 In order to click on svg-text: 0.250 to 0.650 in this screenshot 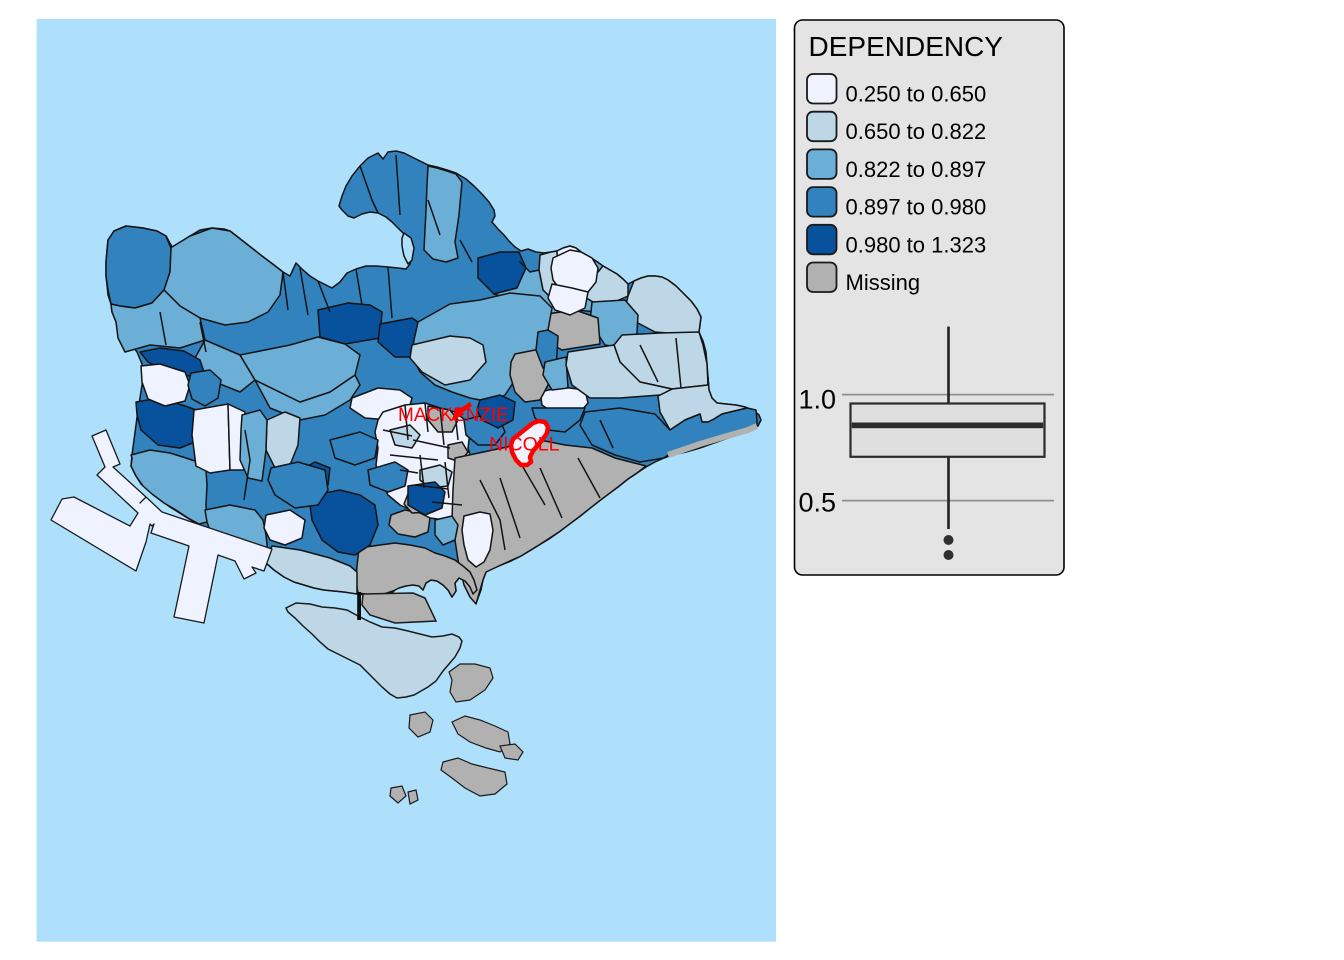, I will do `click(916, 94)`.